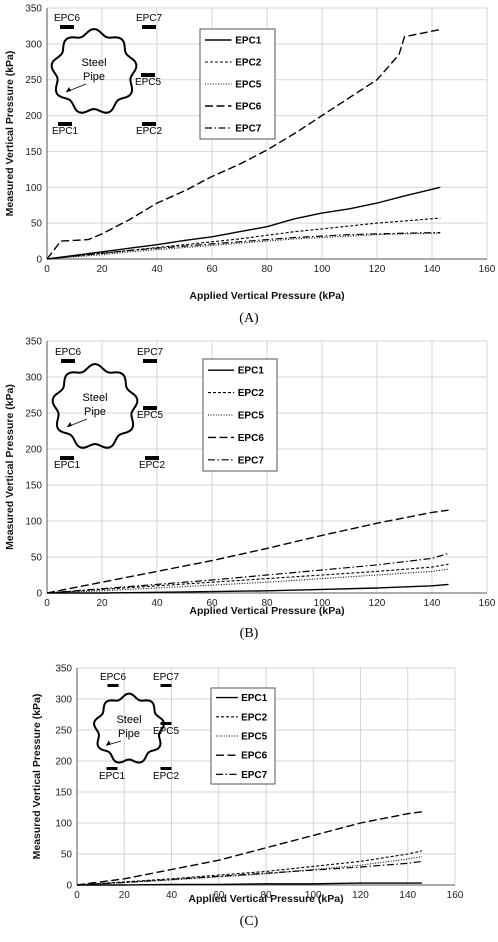 This screenshot has width=498, height=942. What do you see at coordinates (113, 677) in the screenshot?
I see `sensor-label-epc6: EPC6` at bounding box center [113, 677].